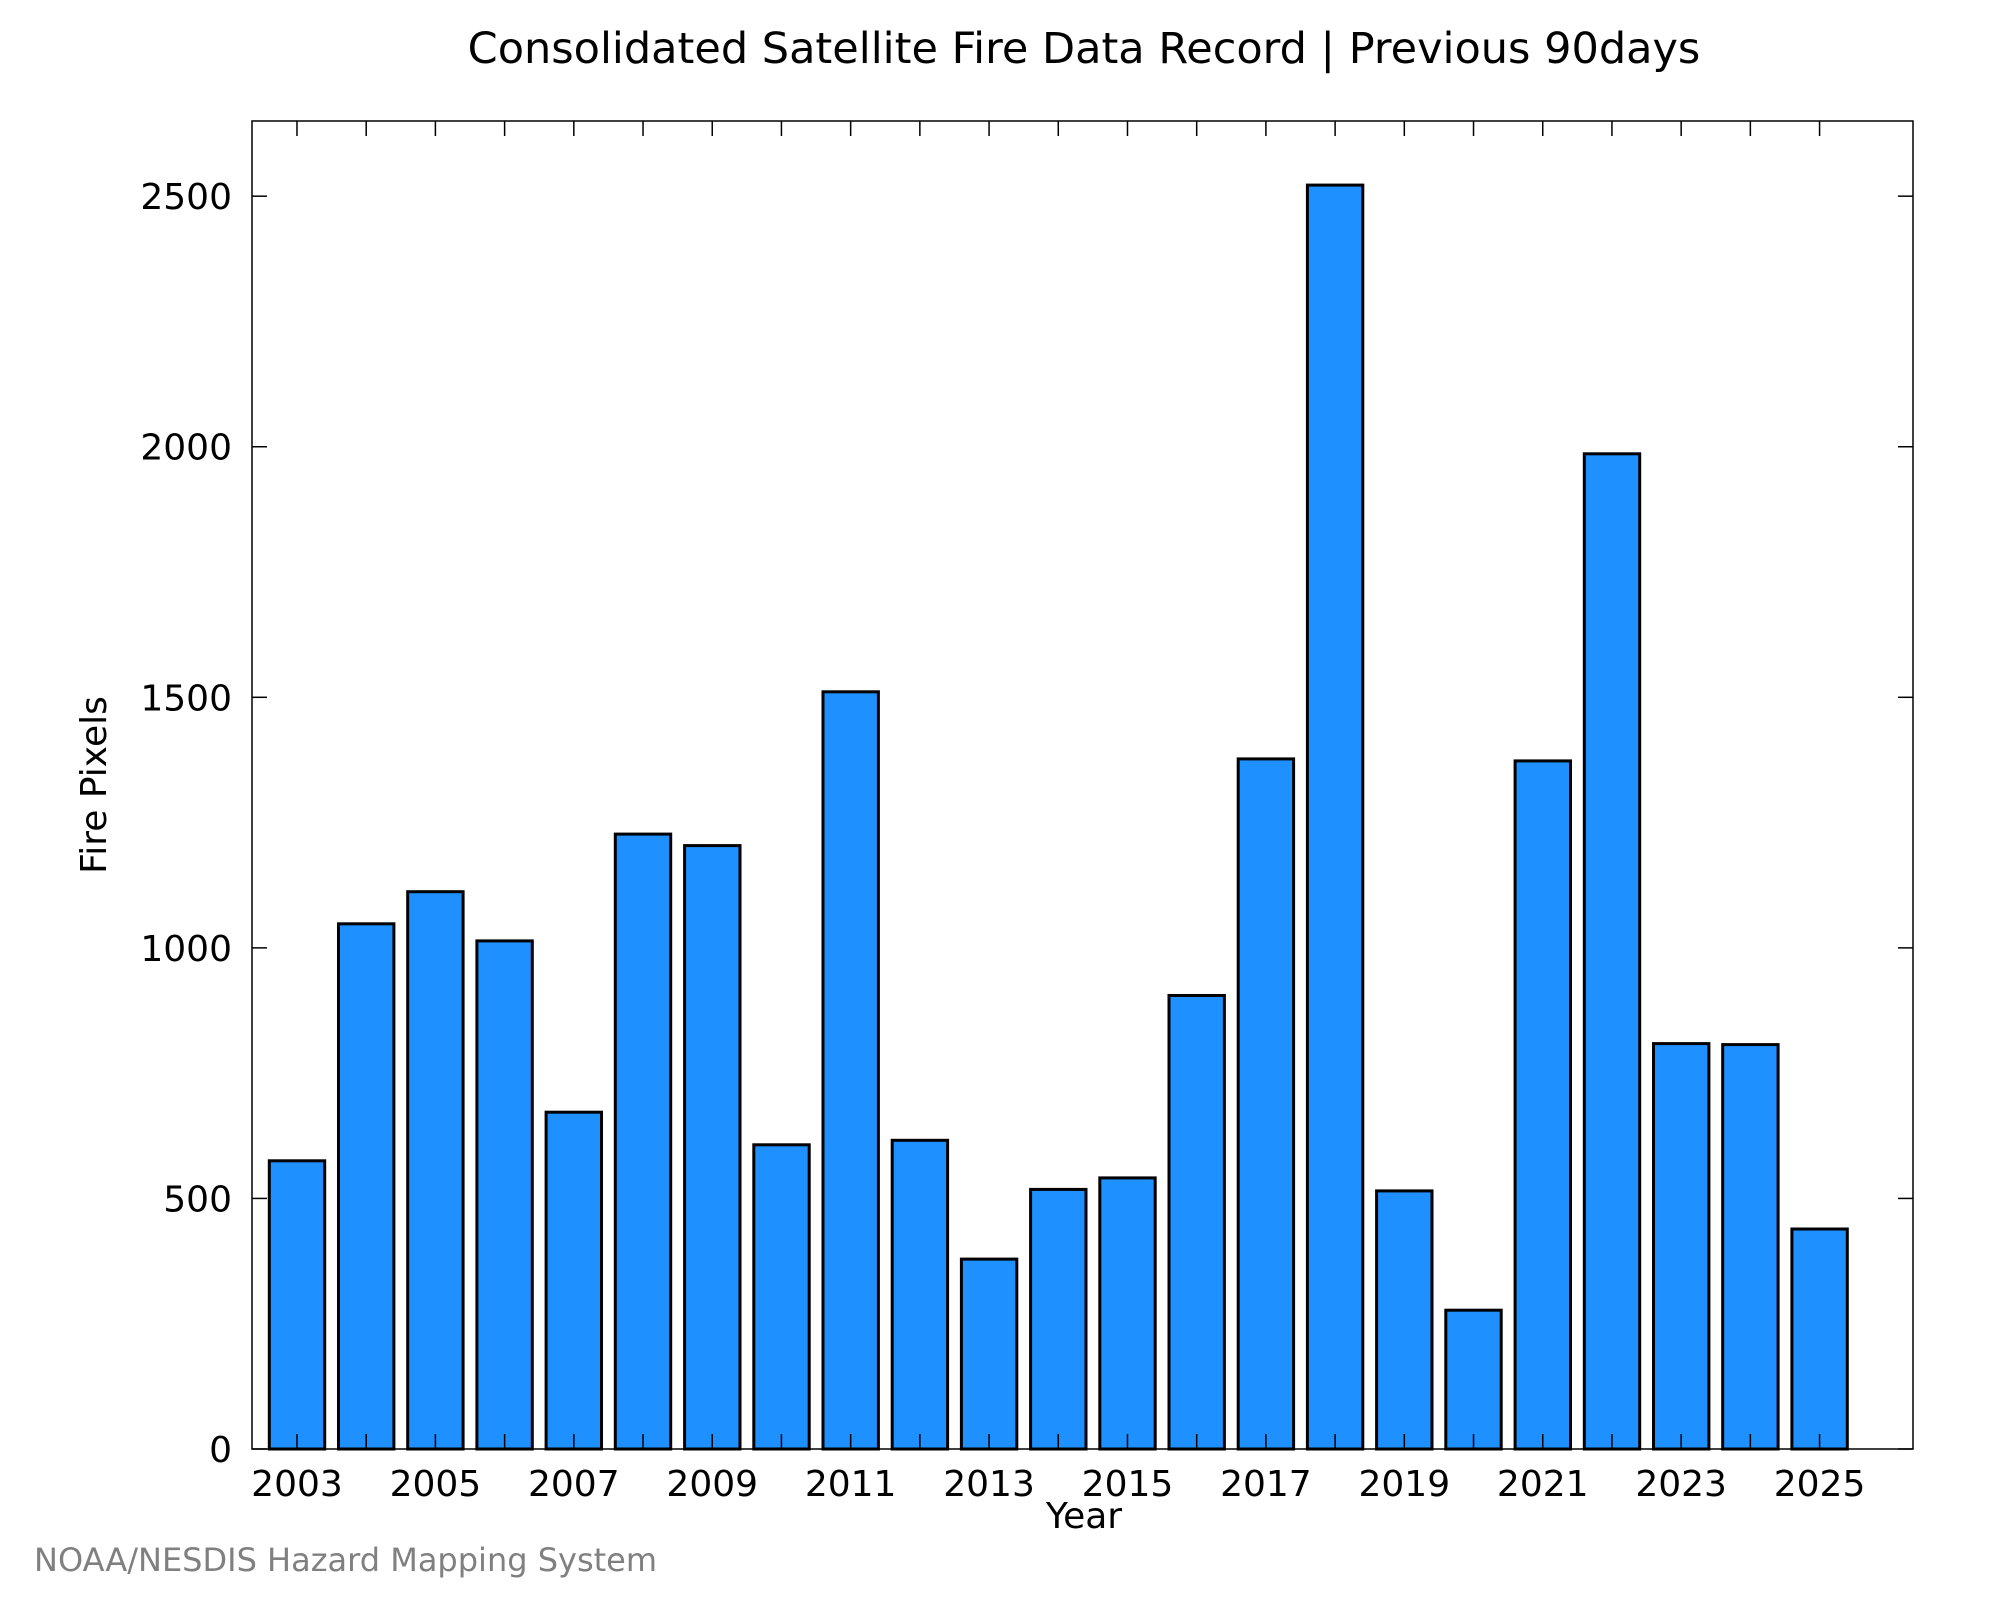  I want to click on x-tick-label: 2011, so click(851, 1484).